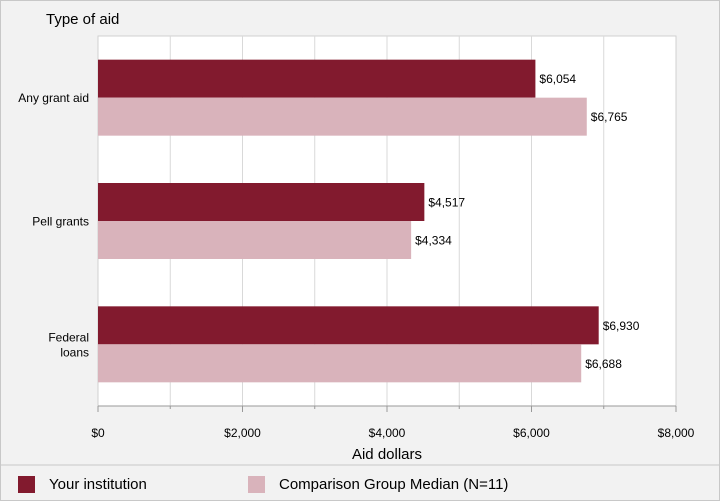 The width and height of the screenshot is (720, 501). What do you see at coordinates (433, 241) in the screenshot?
I see `data-label: $4,334` at bounding box center [433, 241].